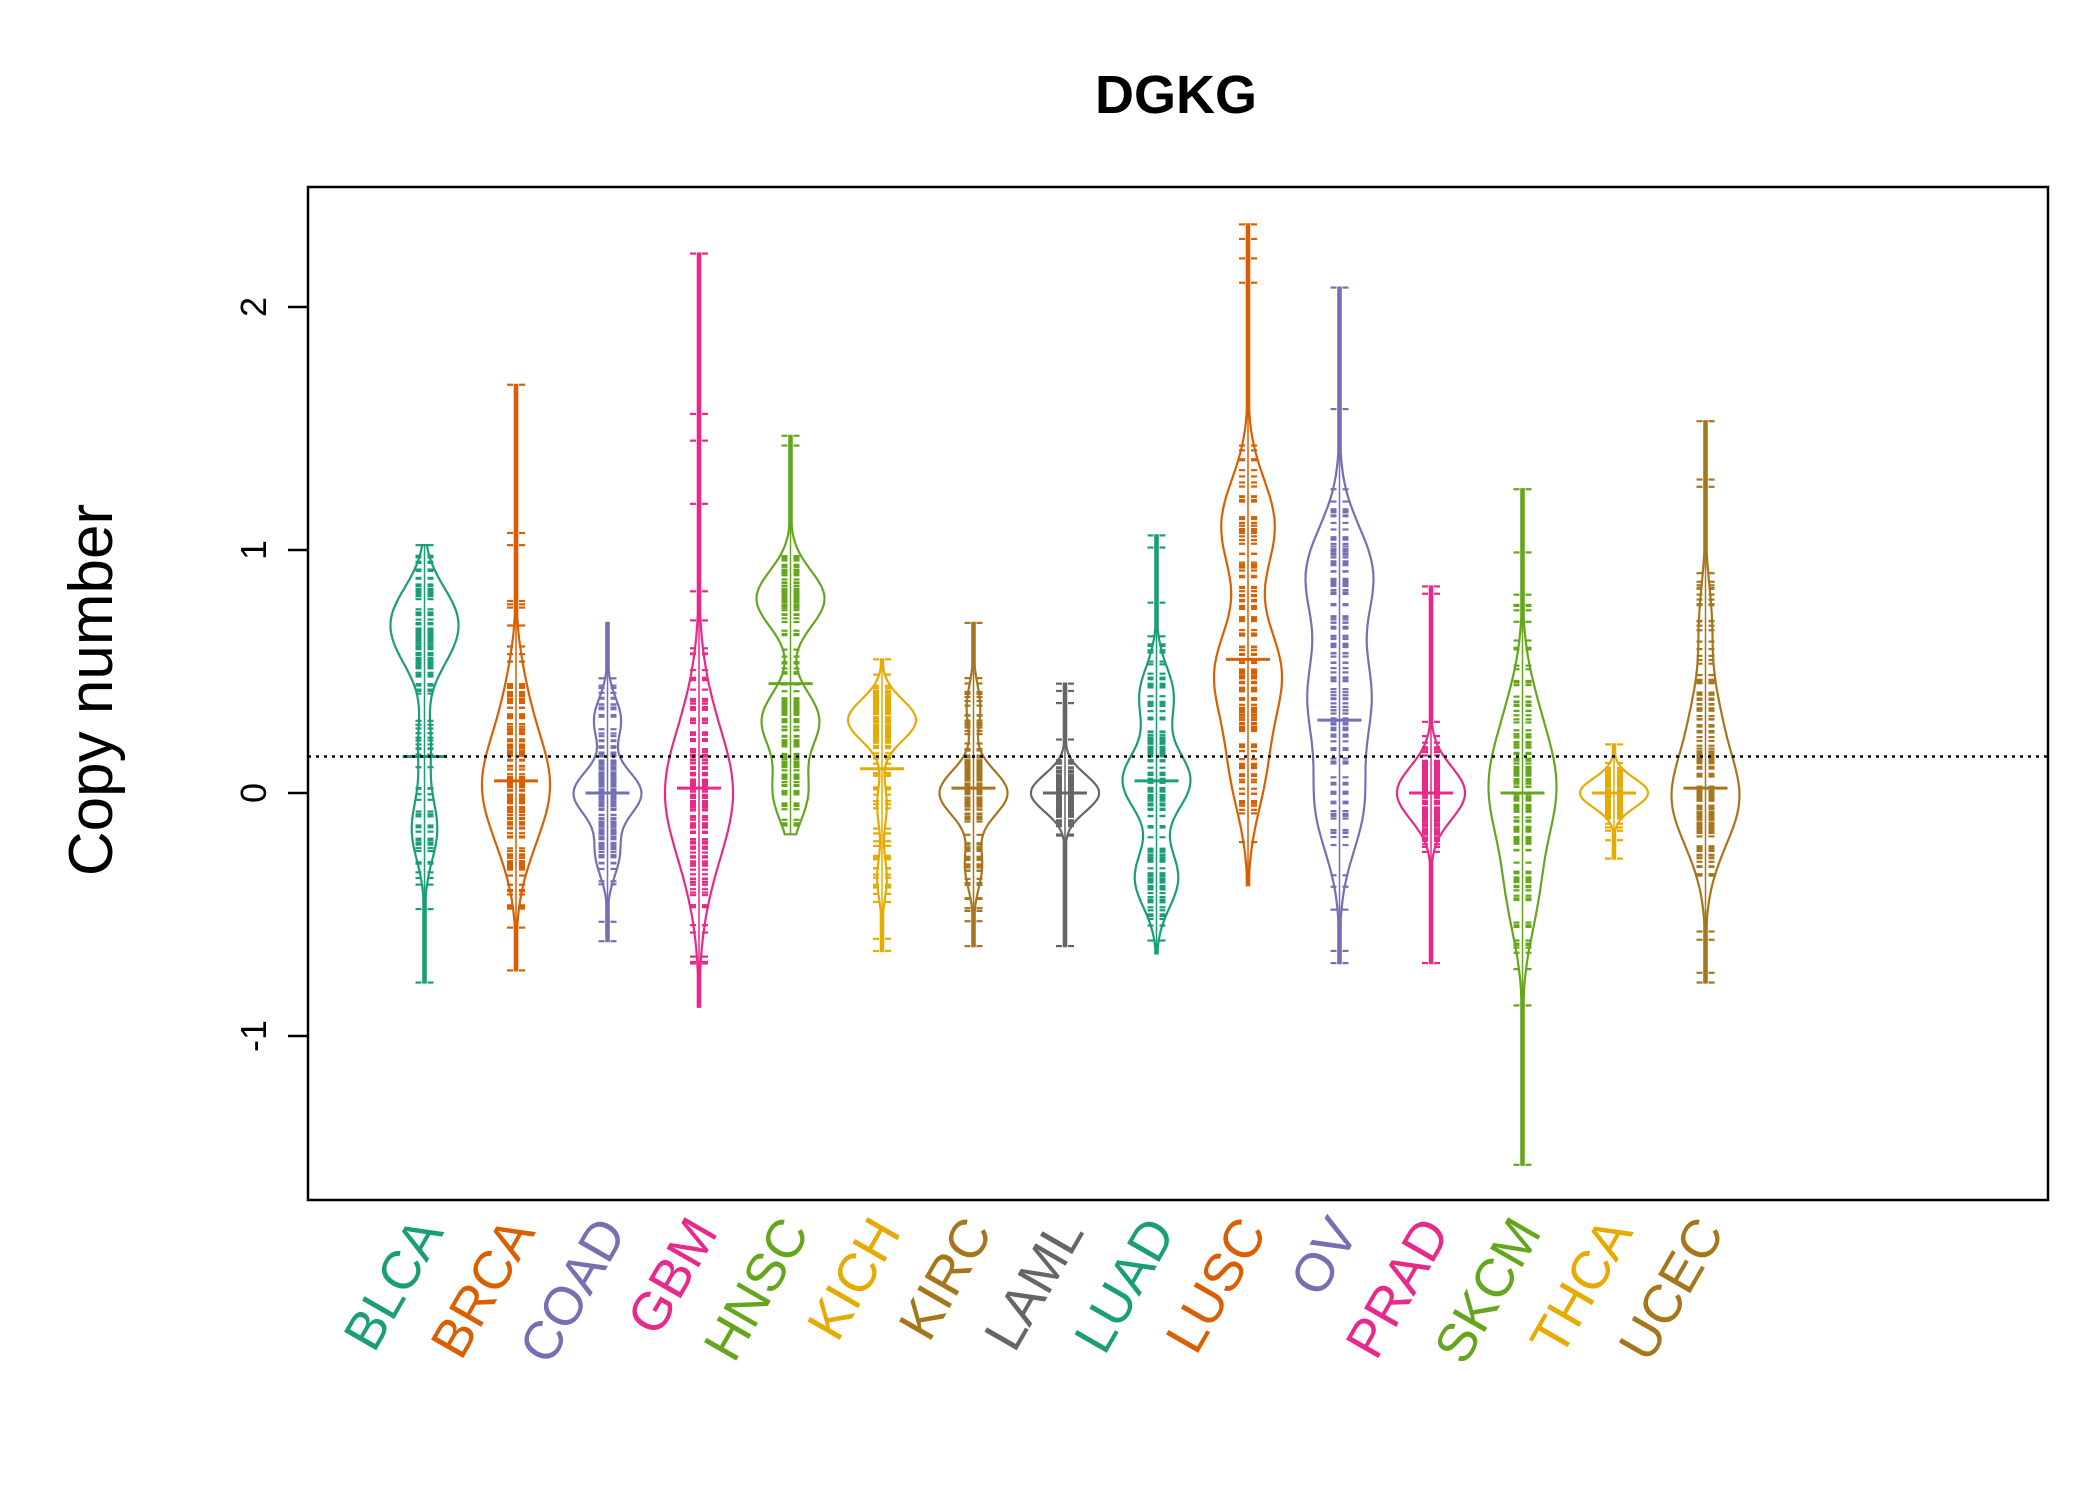 The image size is (2100, 1500). I want to click on bean-outline-hnsc, so click(790, 635).